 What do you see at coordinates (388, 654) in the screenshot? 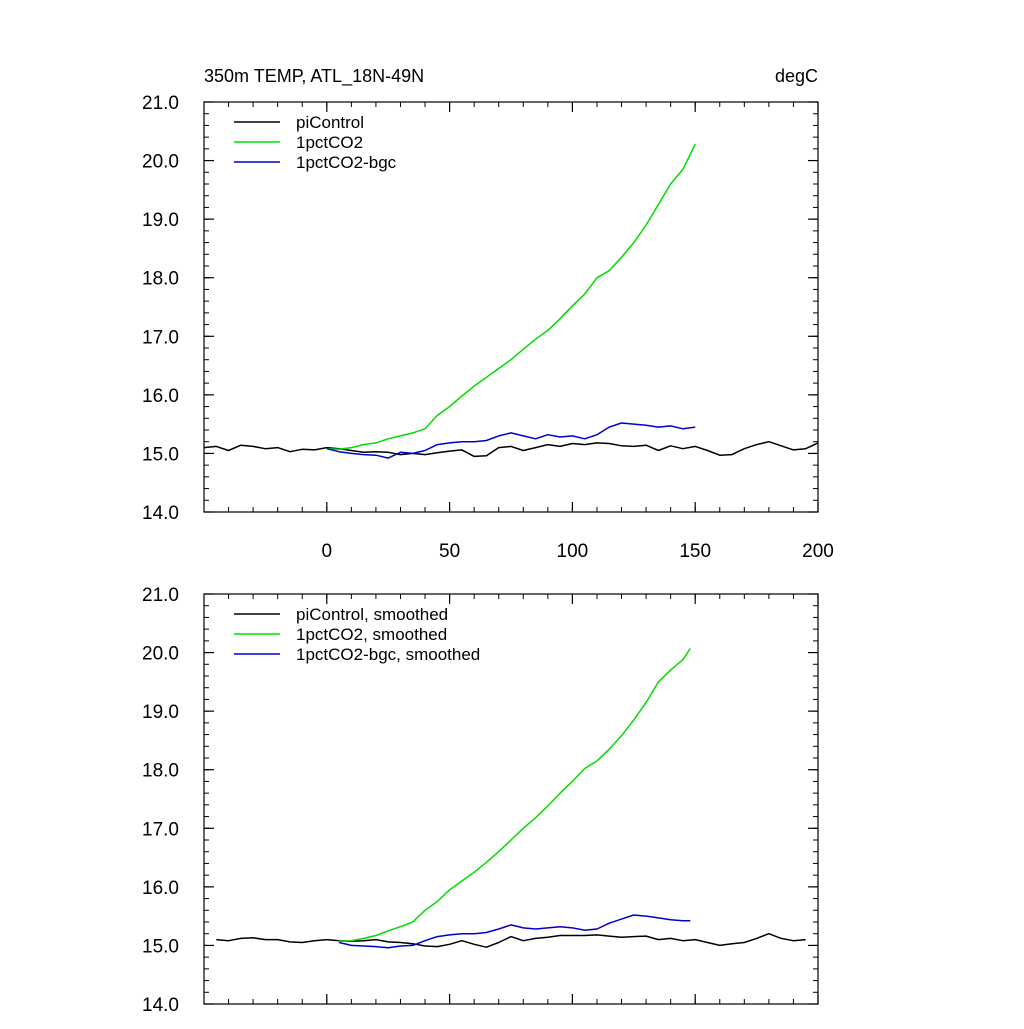
I see `legend-label: 1pctCO2-bgc, smoothed` at bounding box center [388, 654].